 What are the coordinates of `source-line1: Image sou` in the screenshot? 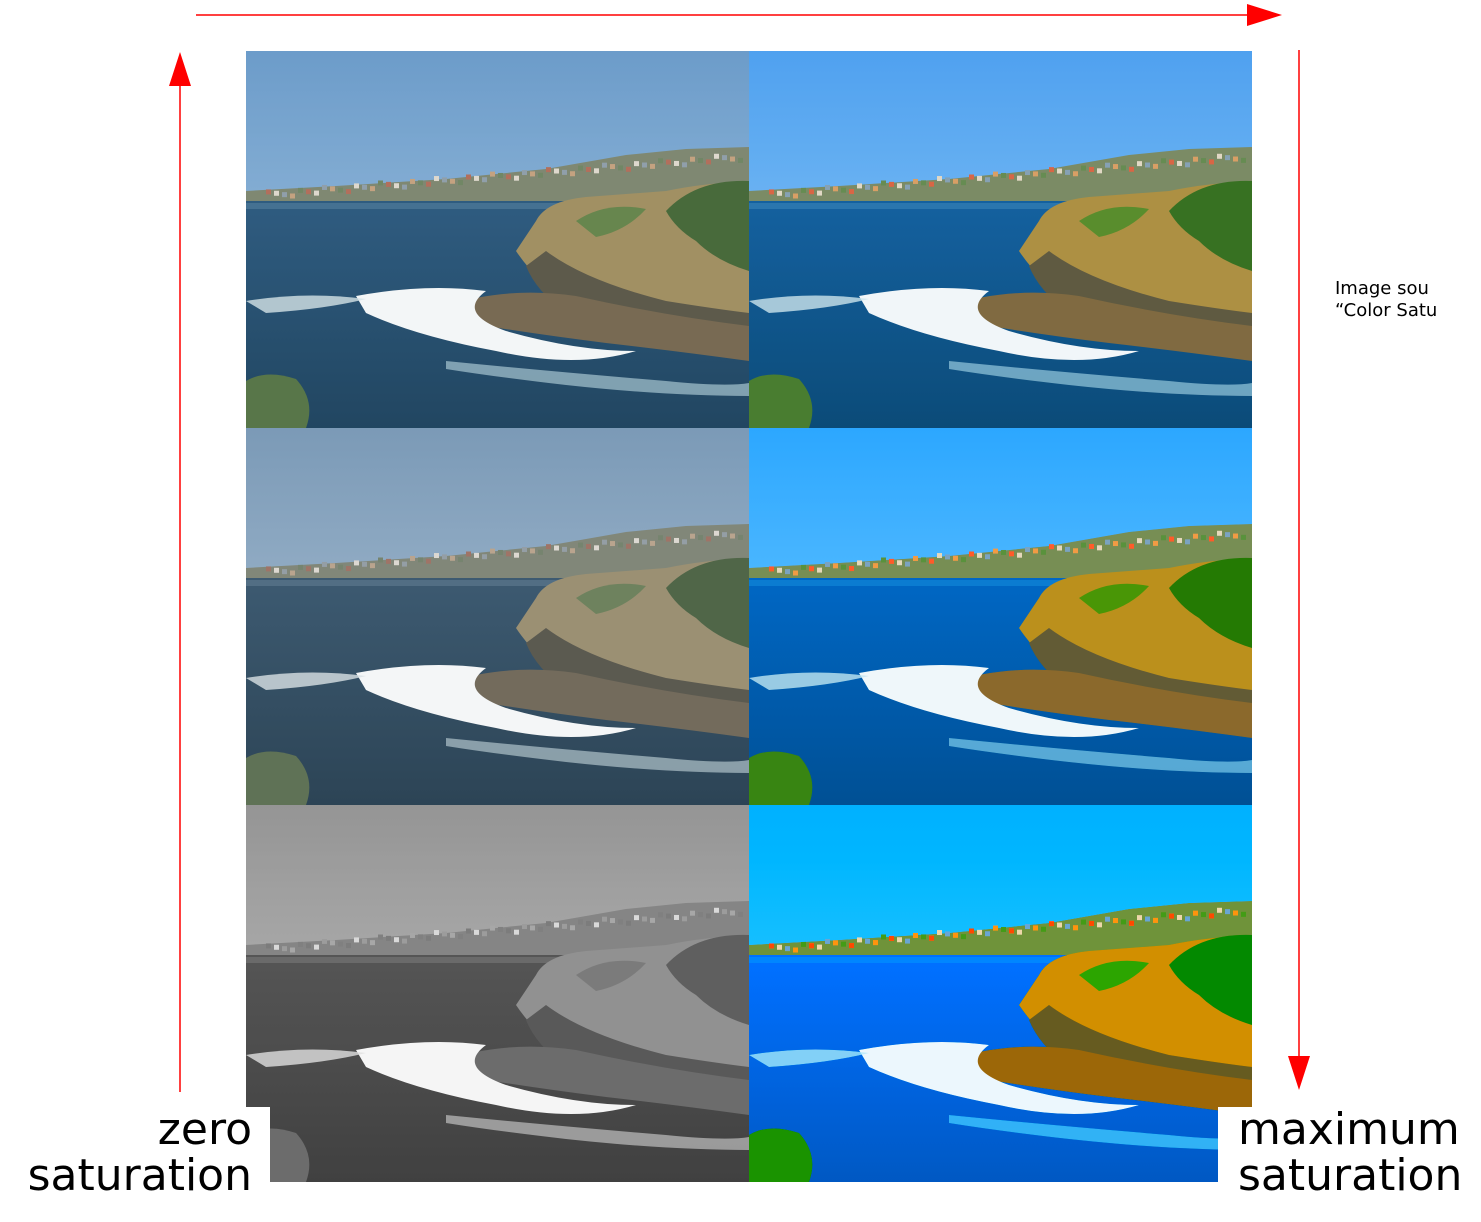 It's located at (1382, 288).